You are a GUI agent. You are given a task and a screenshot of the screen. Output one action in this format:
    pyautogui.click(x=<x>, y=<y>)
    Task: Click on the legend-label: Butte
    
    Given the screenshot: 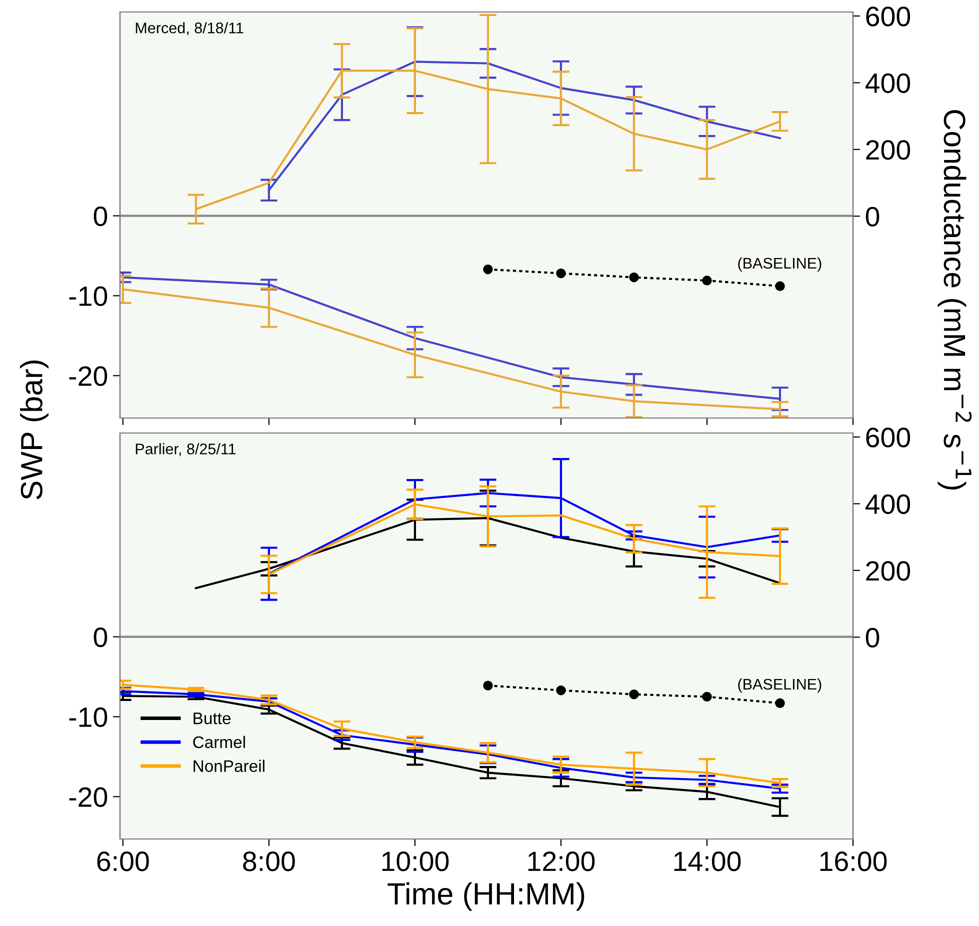 What is the action you would take?
    pyautogui.click(x=212, y=718)
    